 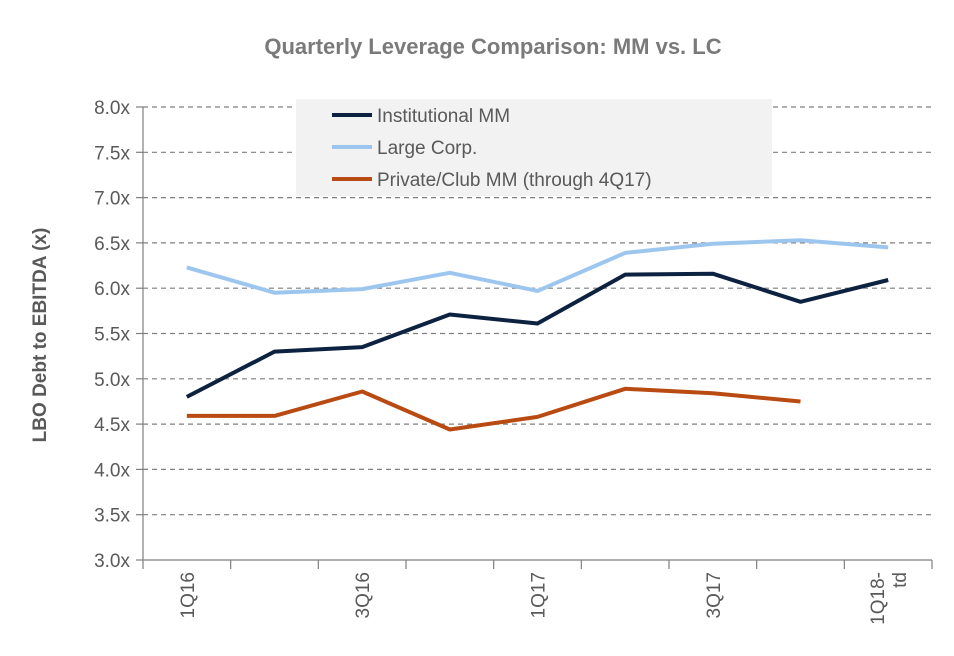 I want to click on x-tick-label: td, so click(x=900, y=580).